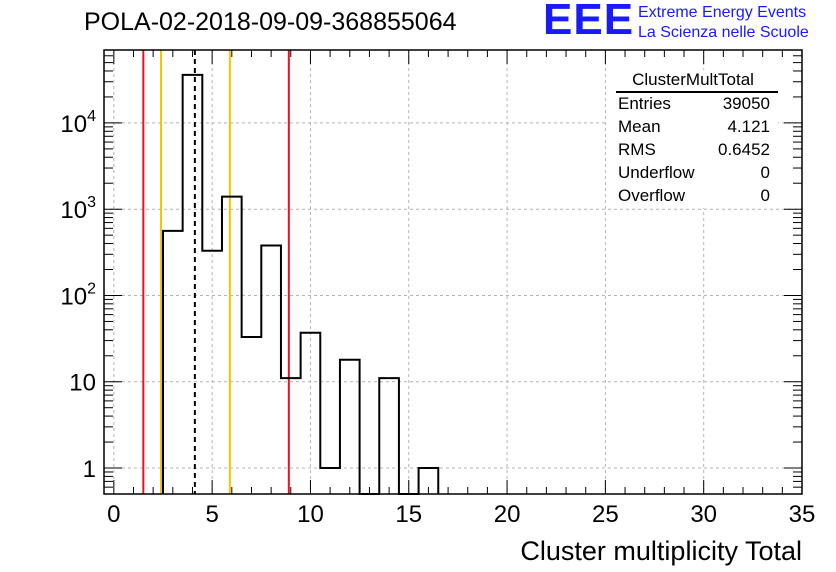  Describe the element at coordinates (605, 514) in the screenshot. I see `x-tick-label: 25` at that location.